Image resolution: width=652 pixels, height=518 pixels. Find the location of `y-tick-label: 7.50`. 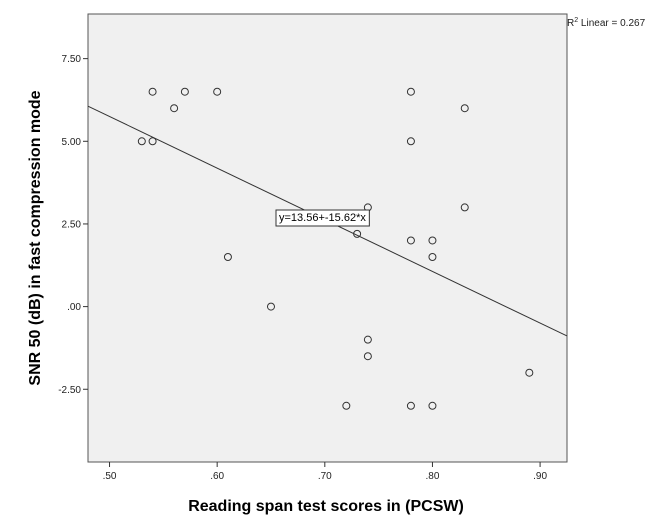

y-tick-label: 7.50 is located at coordinates (72, 59).